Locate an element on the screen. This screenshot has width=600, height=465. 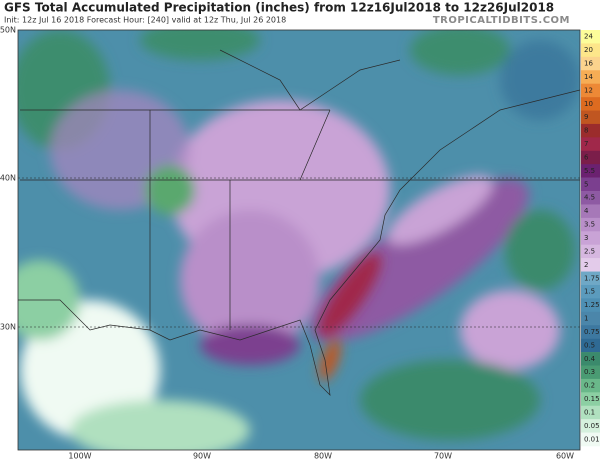
colorbar-label: 8 is located at coordinates (586, 131).